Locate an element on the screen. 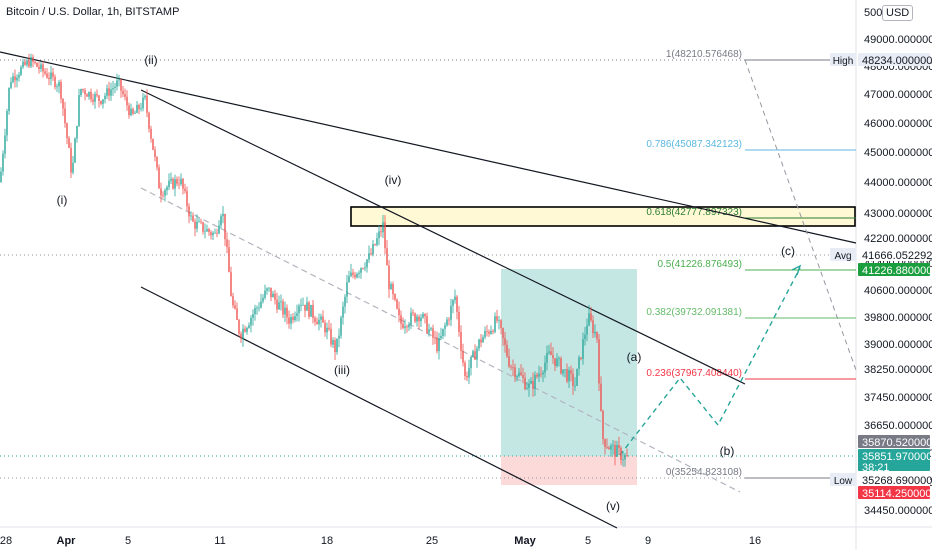 The height and width of the screenshot is (550, 932). time-tick-label: 16 is located at coordinates (755, 541).